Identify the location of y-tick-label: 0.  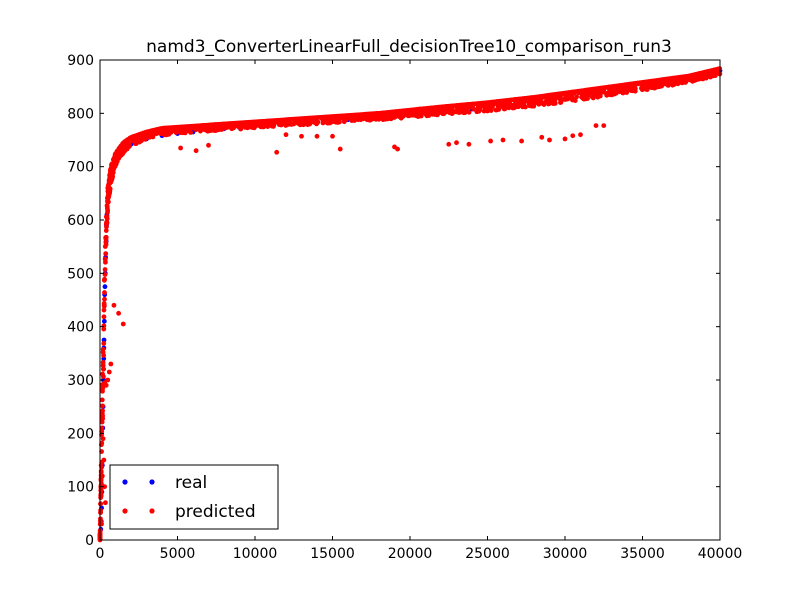
(89, 541).